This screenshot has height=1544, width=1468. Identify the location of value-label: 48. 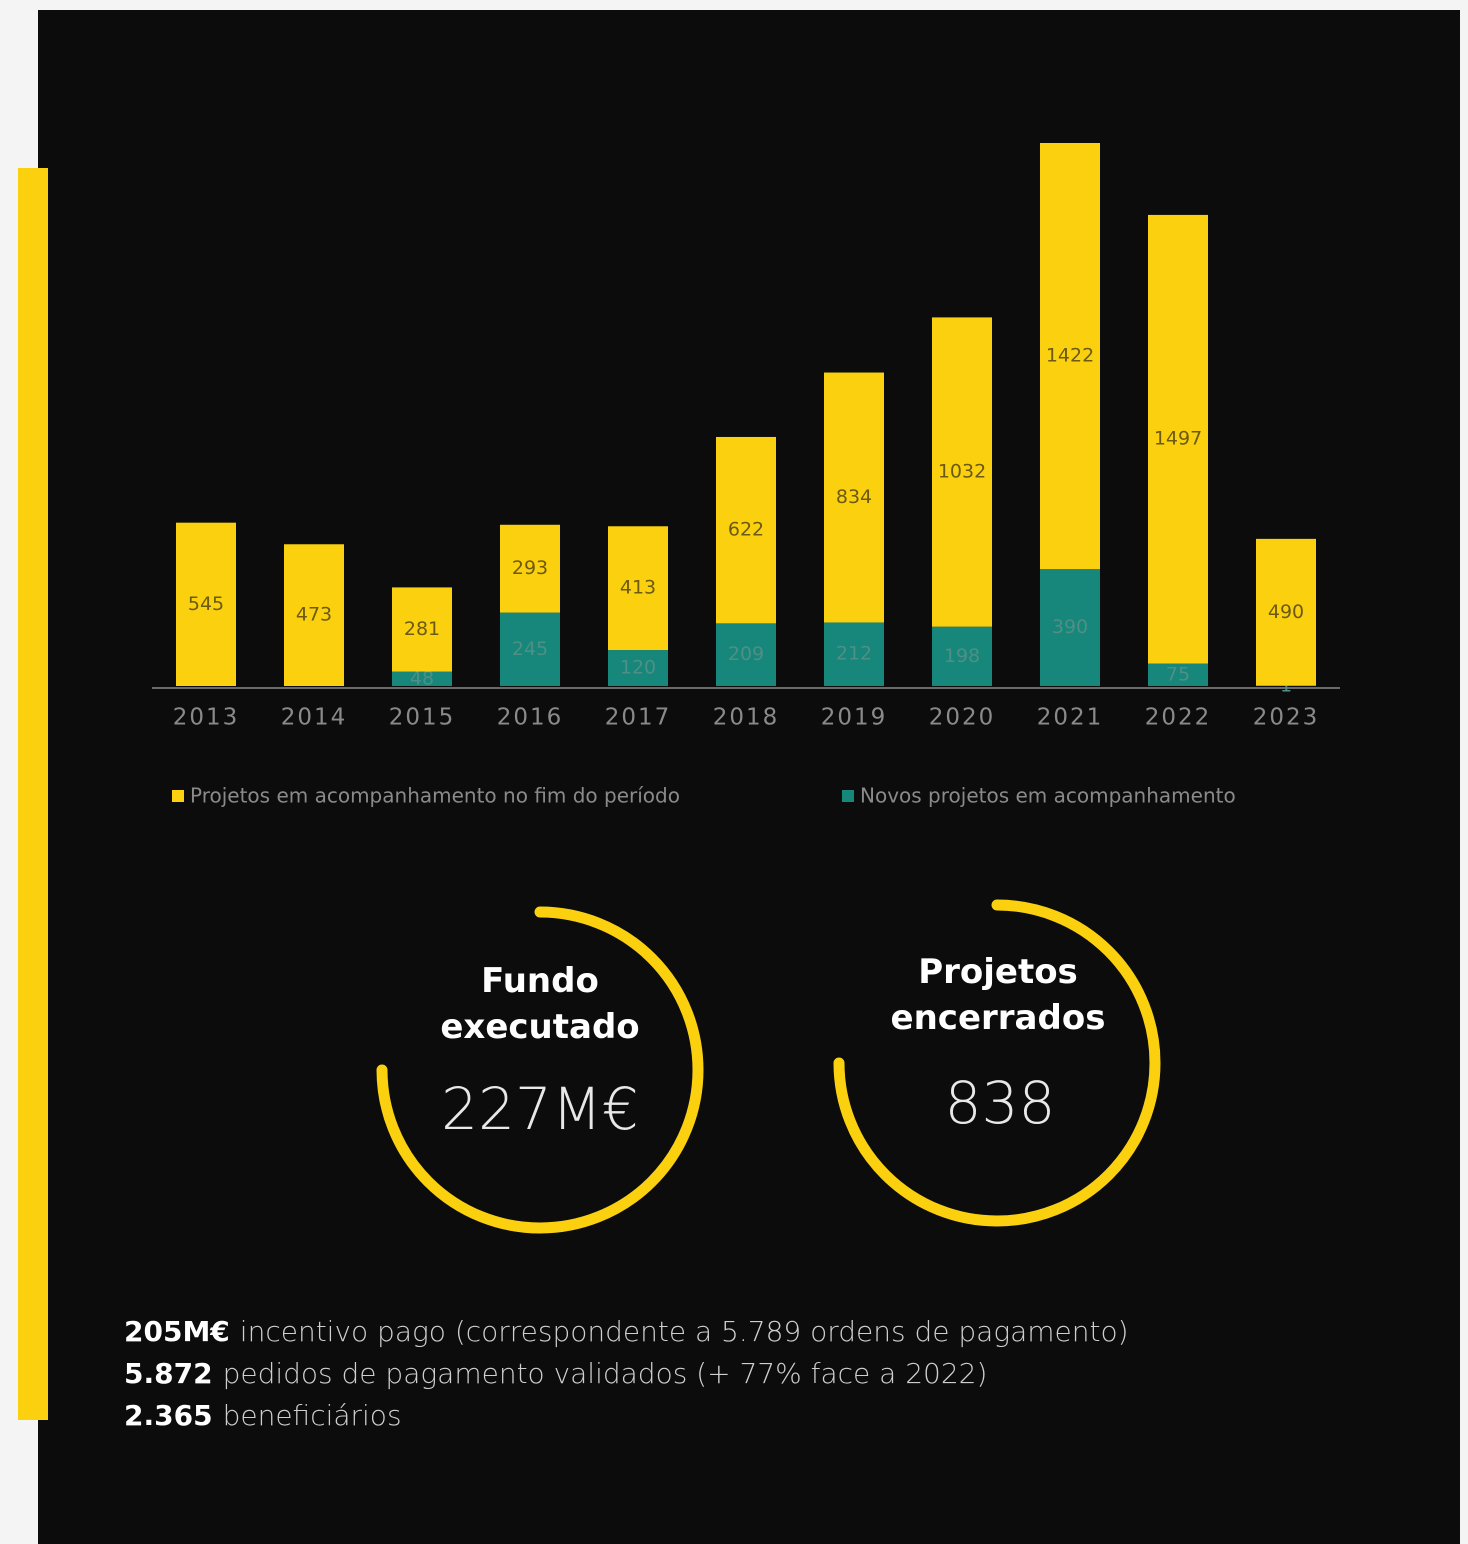
(422, 678).